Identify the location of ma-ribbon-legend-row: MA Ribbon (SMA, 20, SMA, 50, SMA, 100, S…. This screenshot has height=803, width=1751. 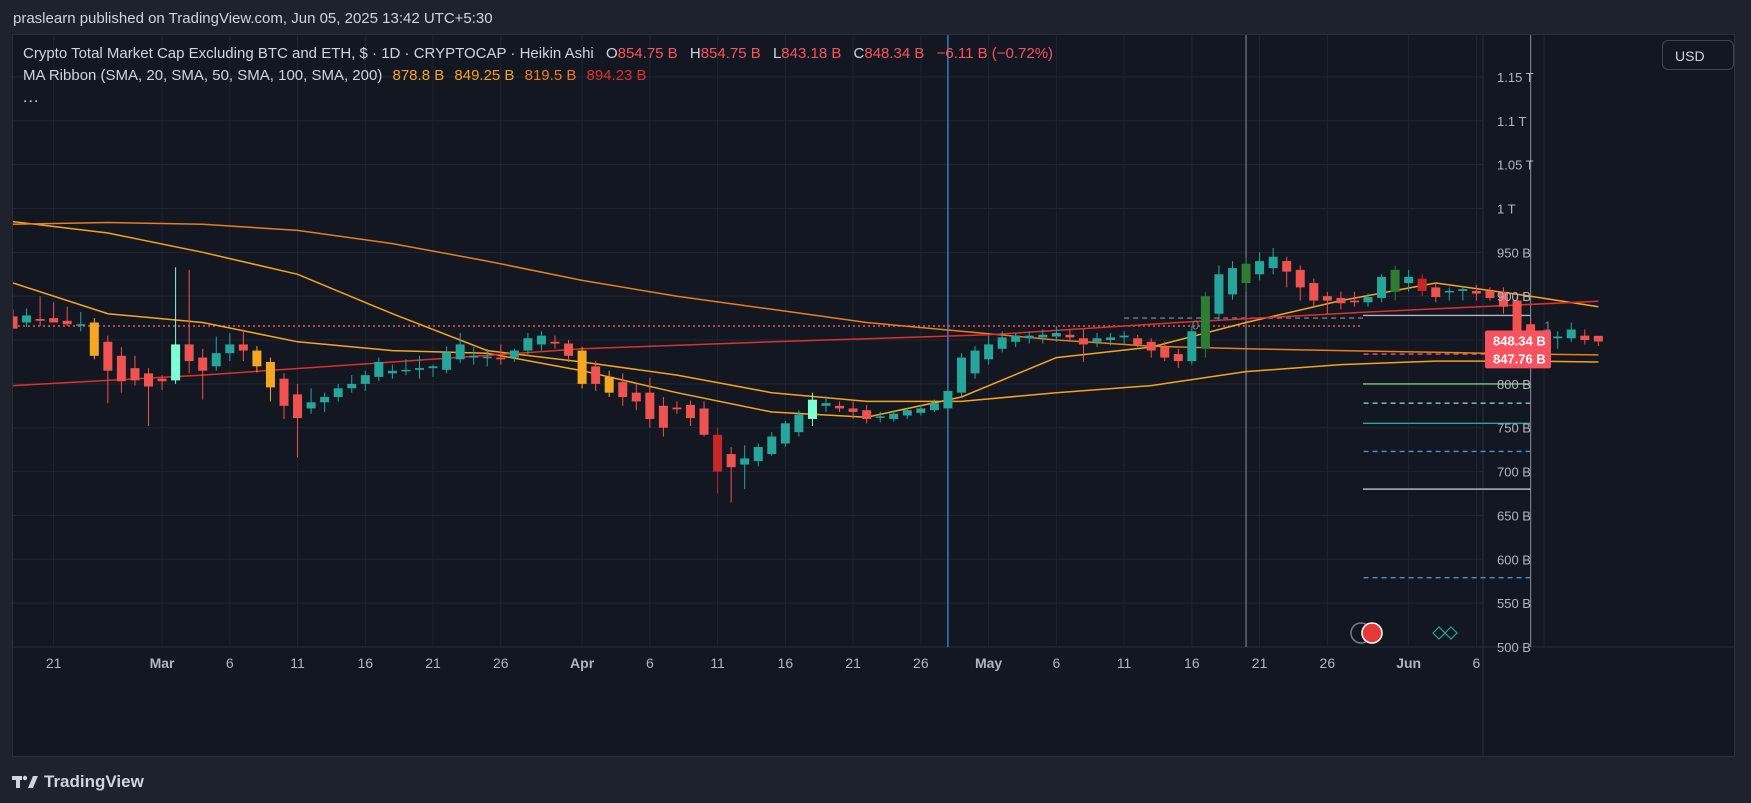
(538, 76).